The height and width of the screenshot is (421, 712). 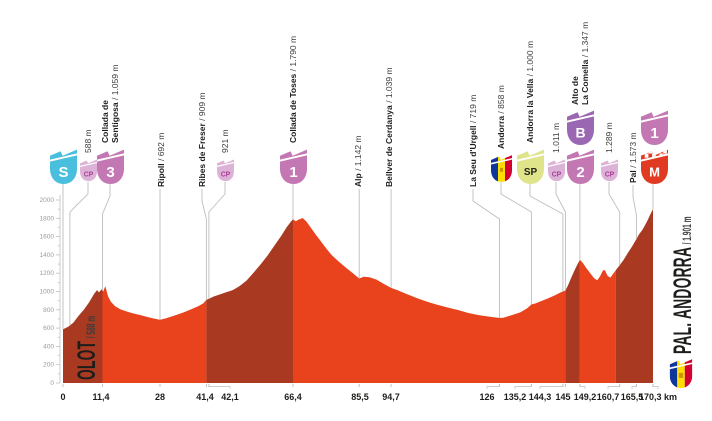 I want to click on cat3-climb-badge: 3, so click(x=110, y=168).